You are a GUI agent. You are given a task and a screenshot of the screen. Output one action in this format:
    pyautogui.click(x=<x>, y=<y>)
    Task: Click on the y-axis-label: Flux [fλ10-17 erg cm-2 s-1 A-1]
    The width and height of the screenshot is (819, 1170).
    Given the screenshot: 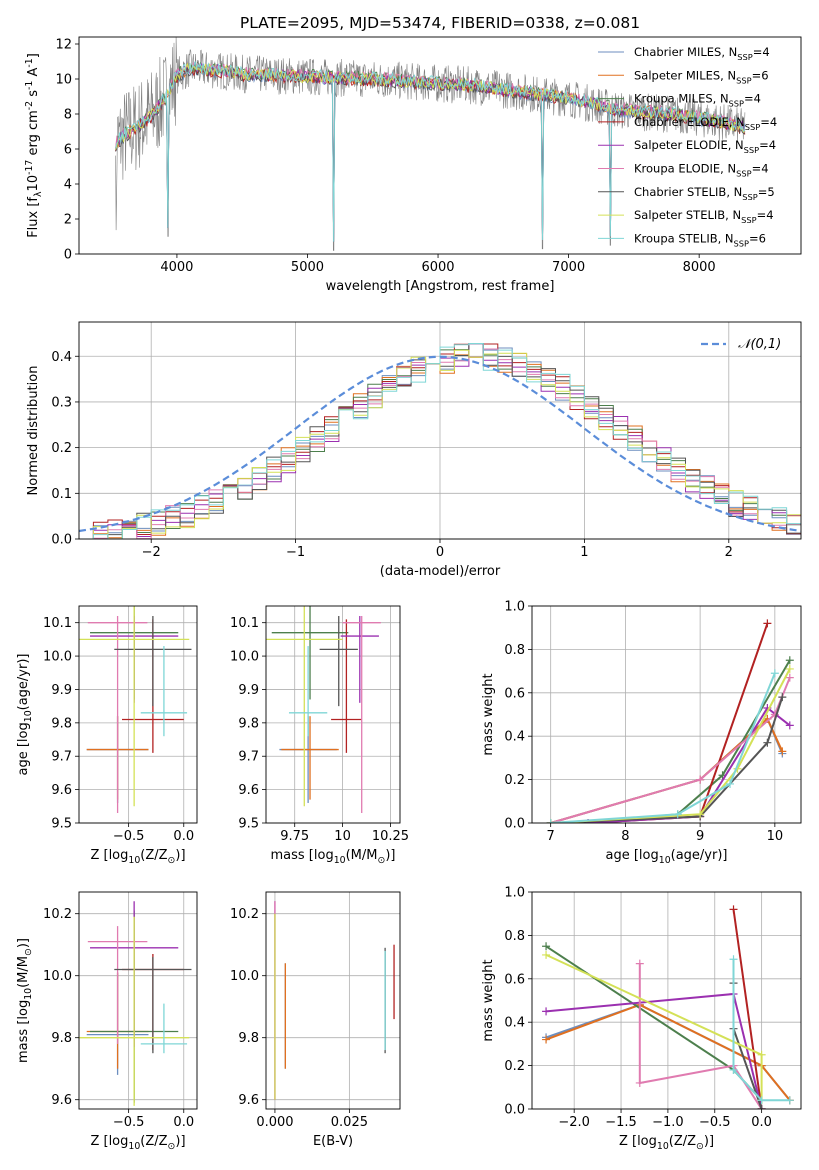 What is the action you would take?
    pyautogui.click(x=34, y=145)
    